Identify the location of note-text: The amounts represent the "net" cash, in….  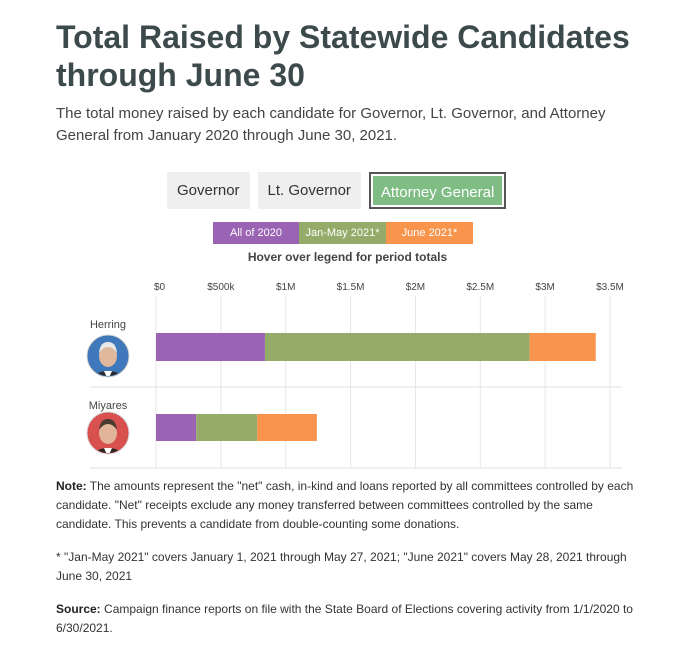
(345, 505).